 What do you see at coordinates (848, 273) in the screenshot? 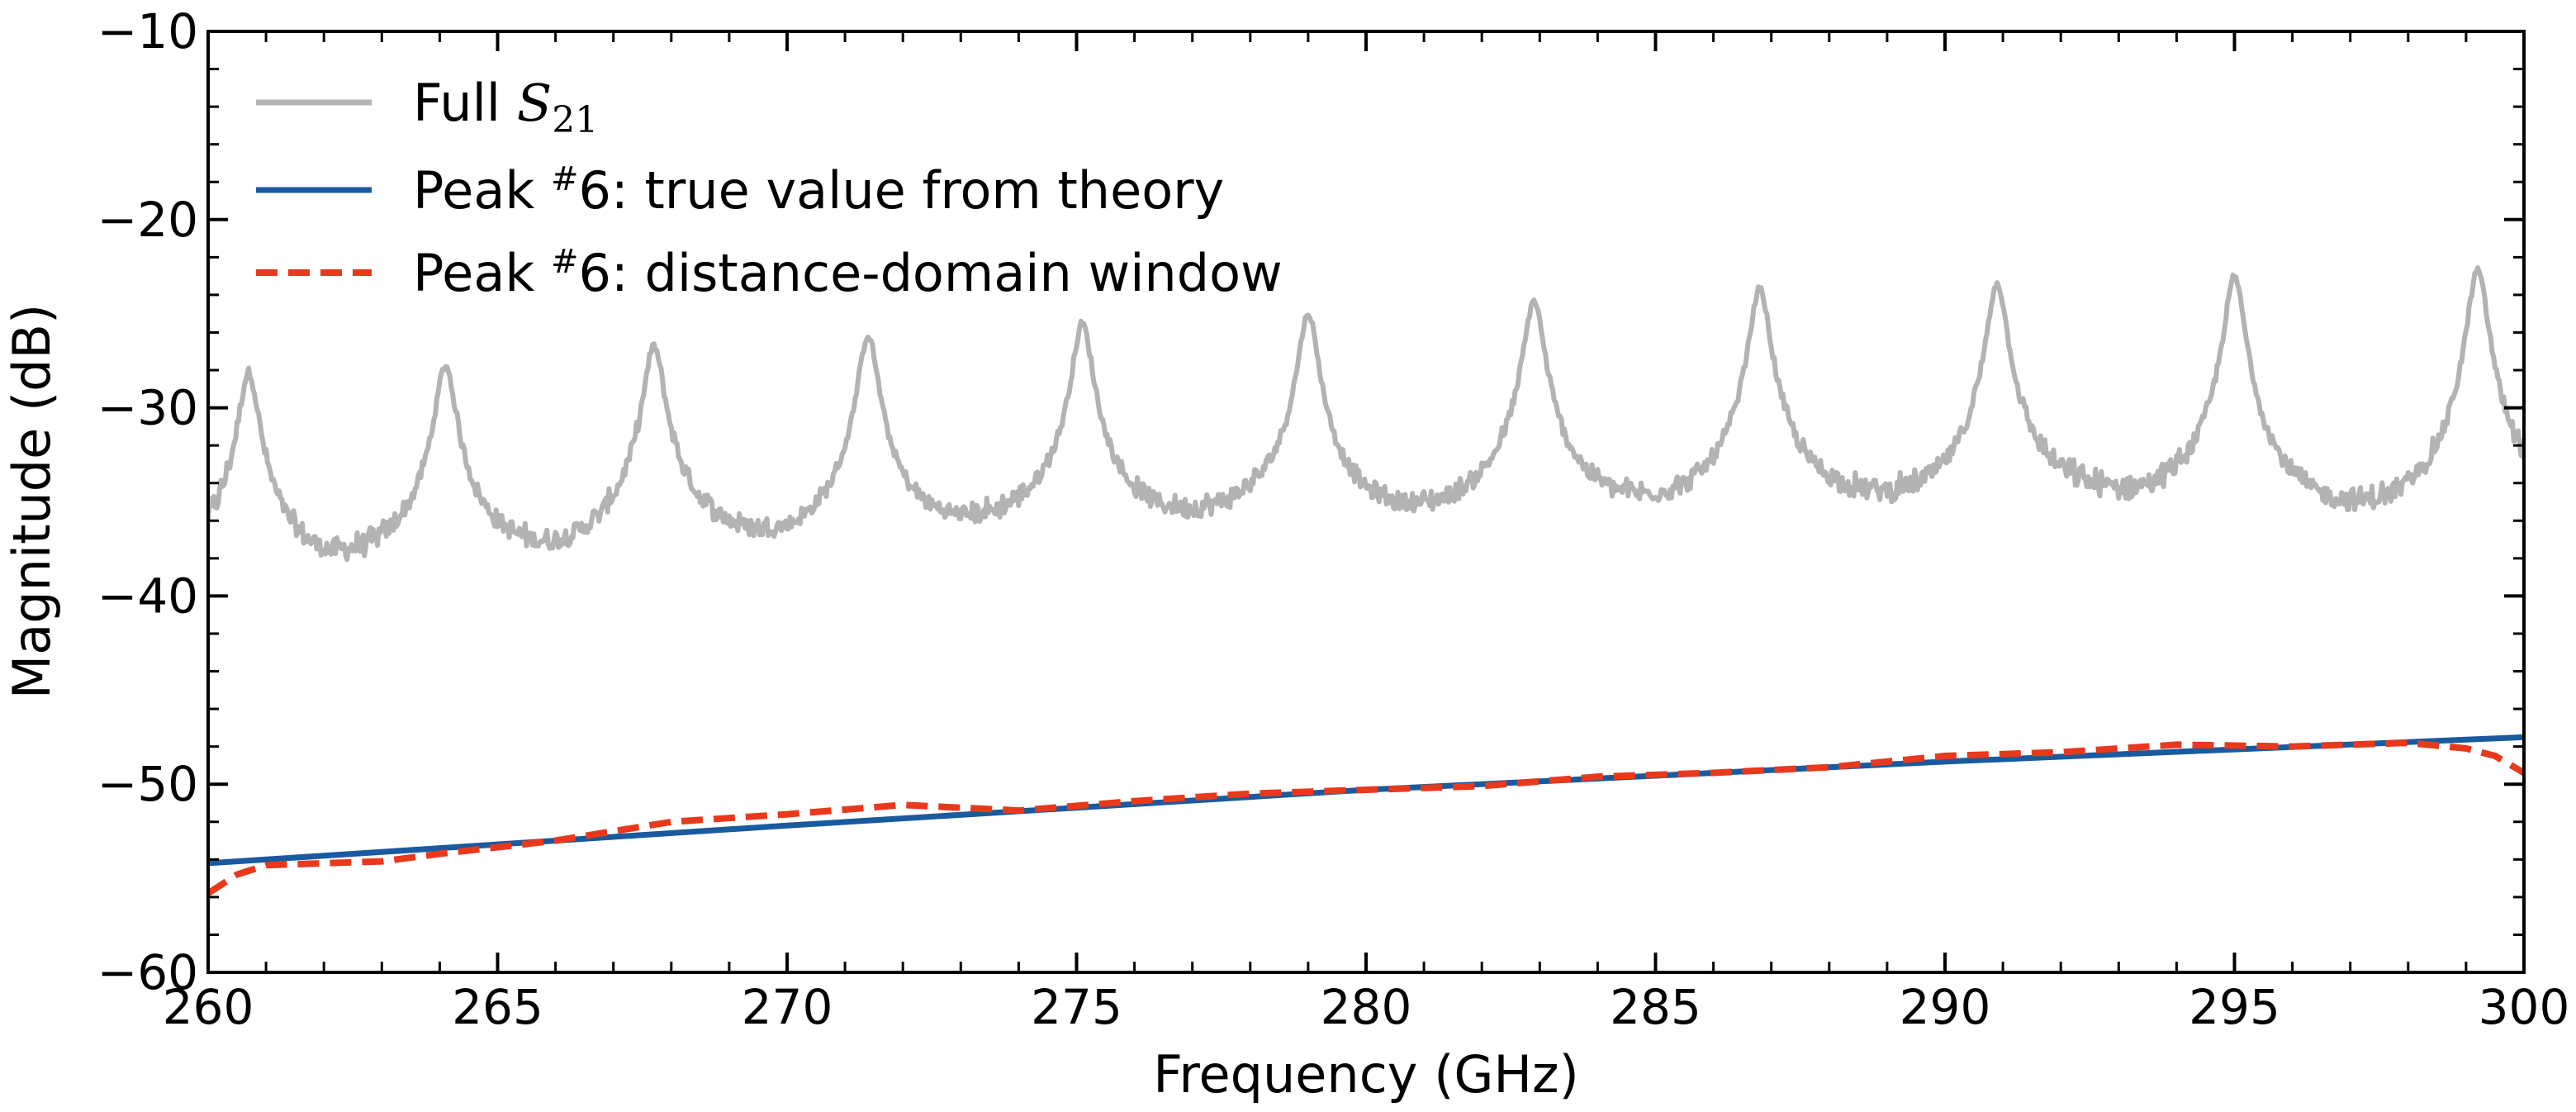
I see `legend-entry: Peak #6: distance-domain window` at bounding box center [848, 273].